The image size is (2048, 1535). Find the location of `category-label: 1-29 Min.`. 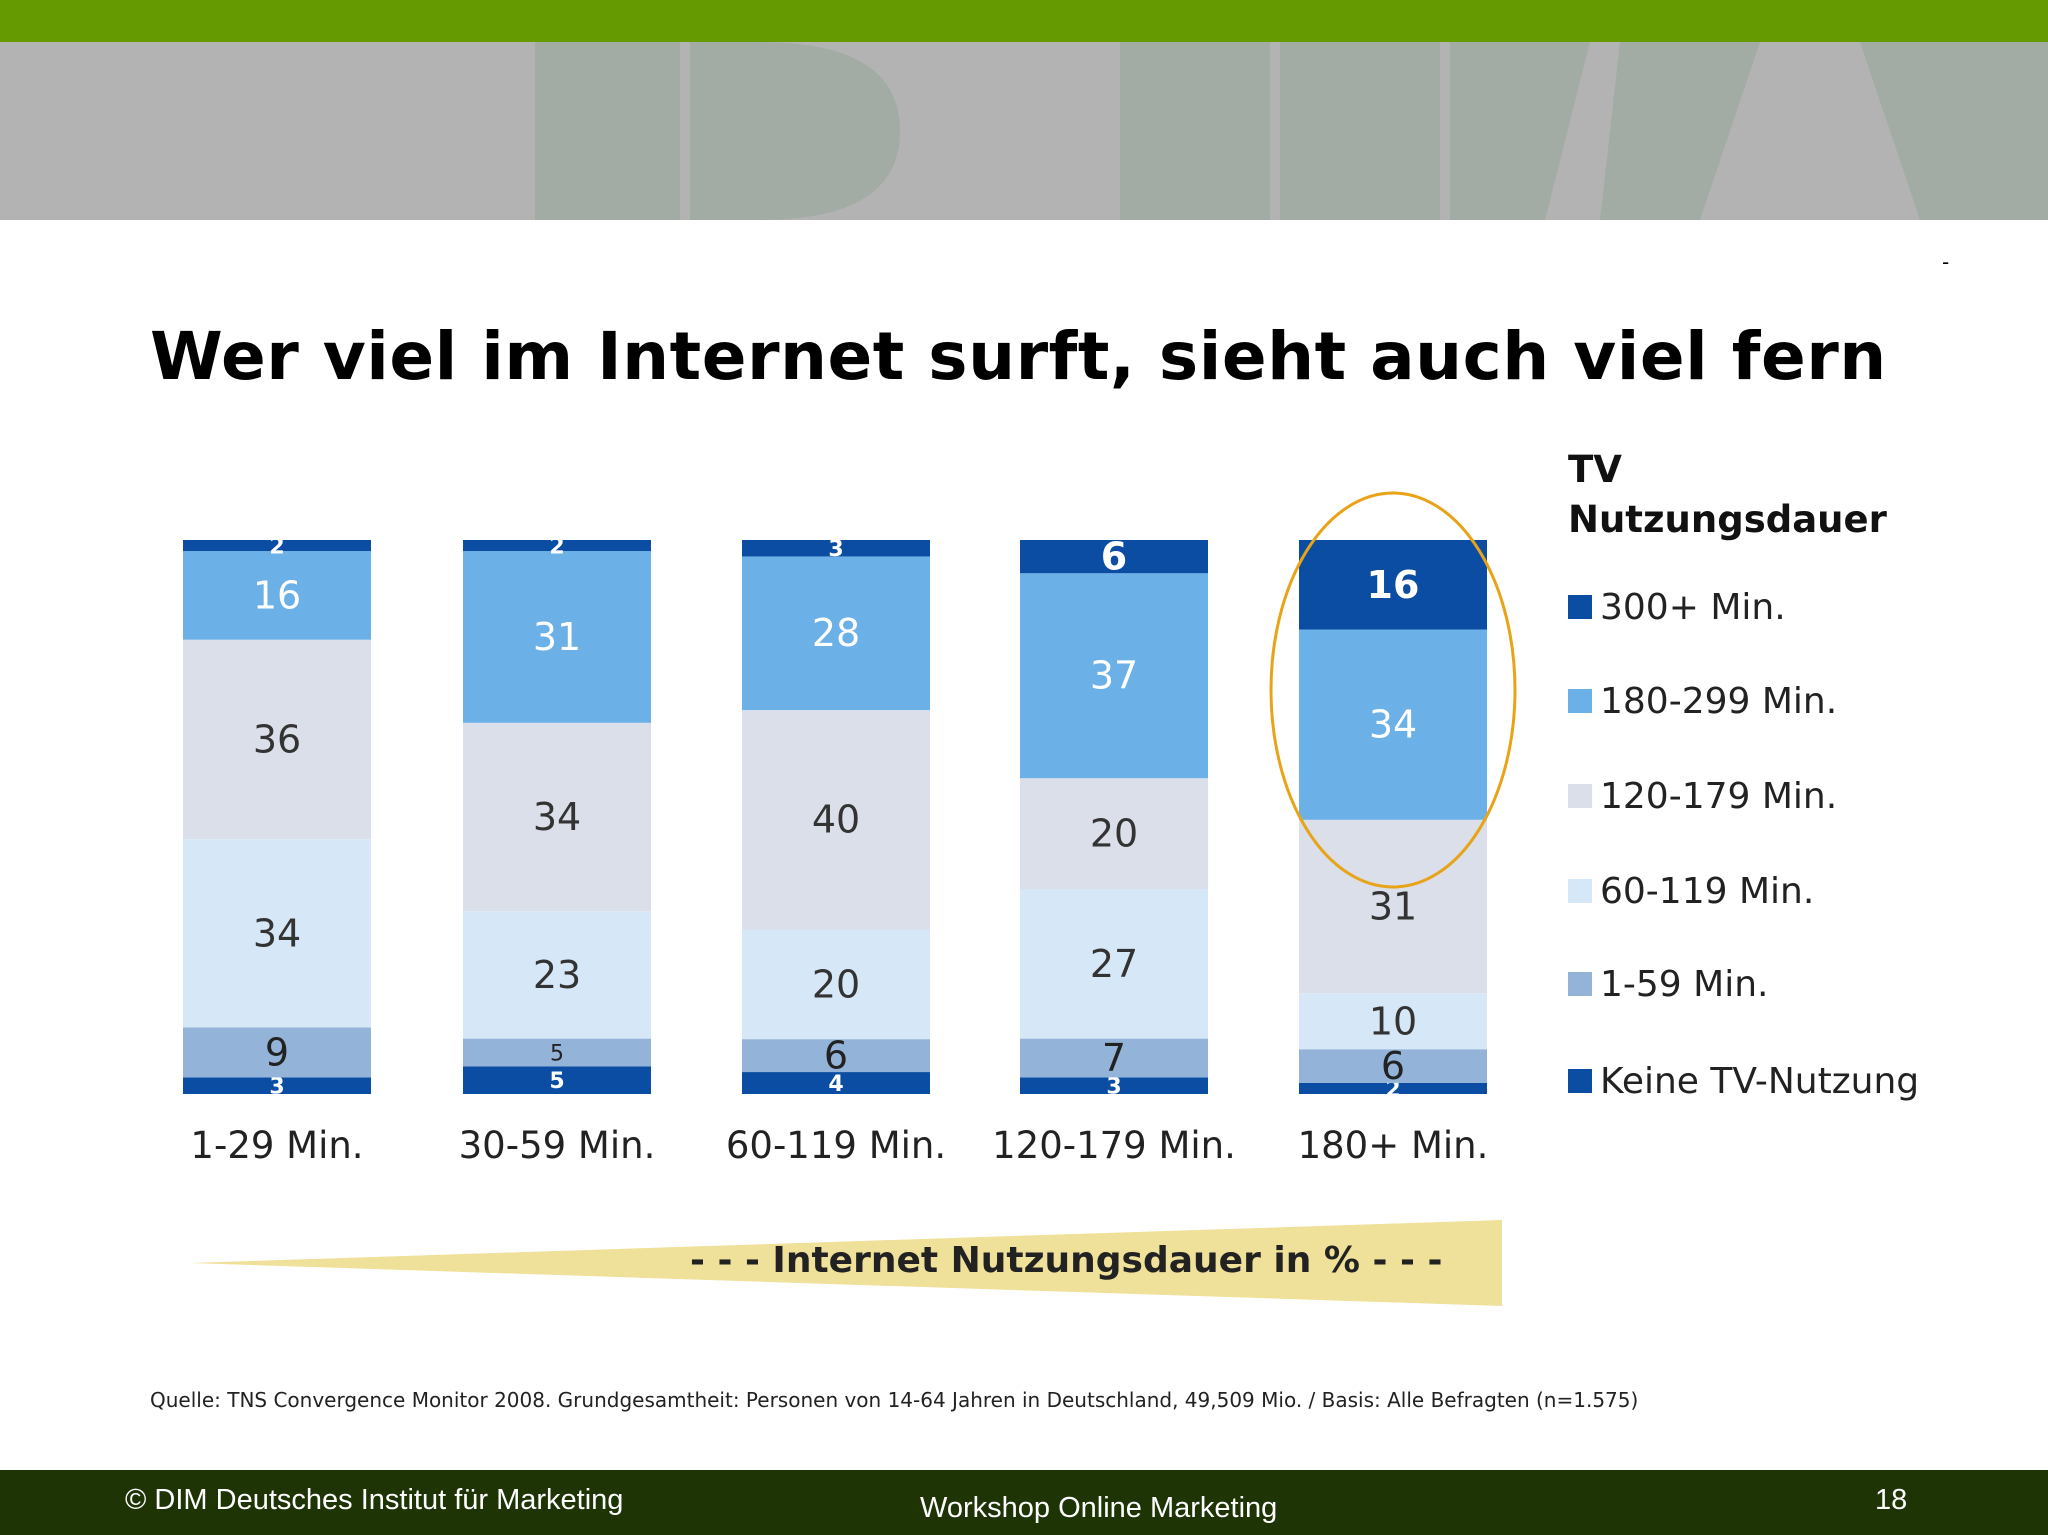

category-label: 1-29 Min. is located at coordinates (276, 1145).